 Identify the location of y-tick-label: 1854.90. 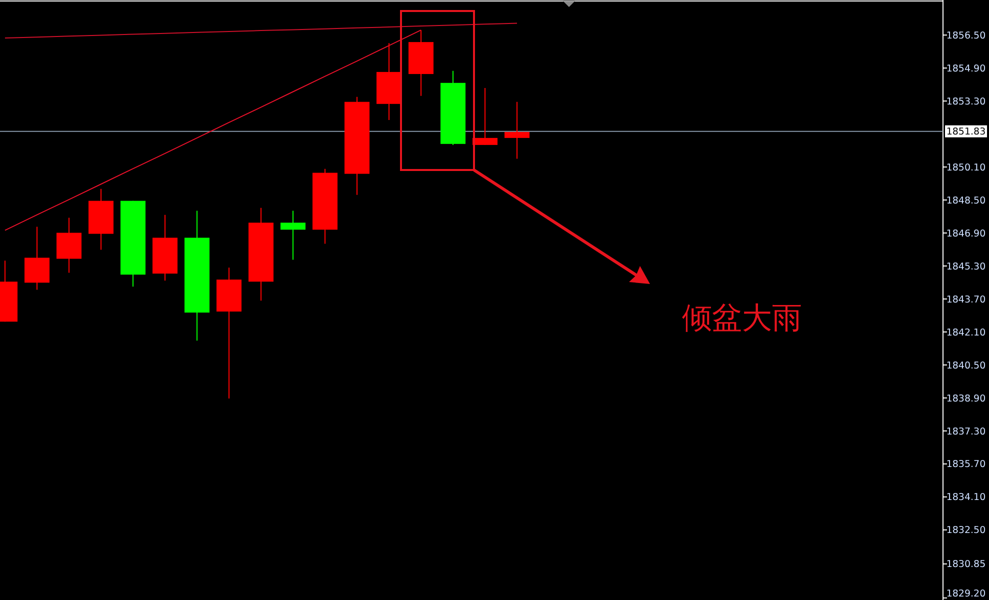
(966, 68).